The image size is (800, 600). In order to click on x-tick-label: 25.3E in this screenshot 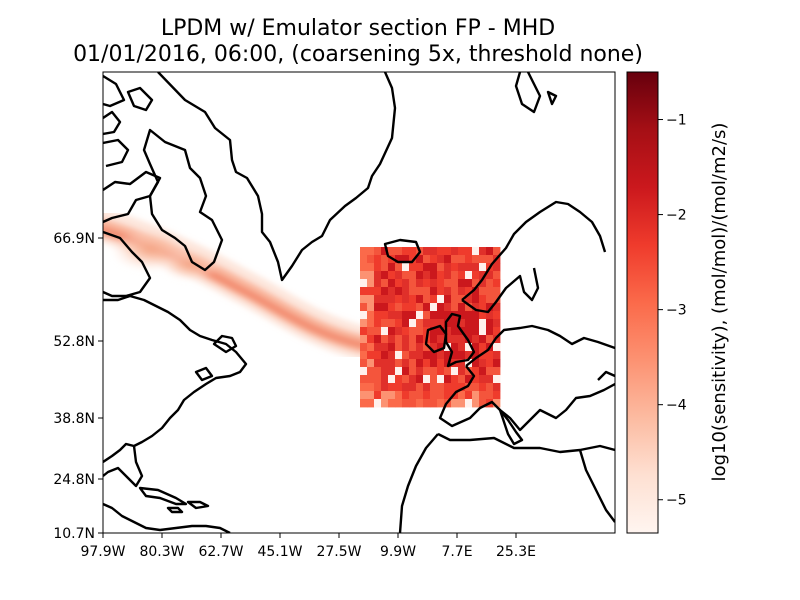, I will do `click(516, 552)`.